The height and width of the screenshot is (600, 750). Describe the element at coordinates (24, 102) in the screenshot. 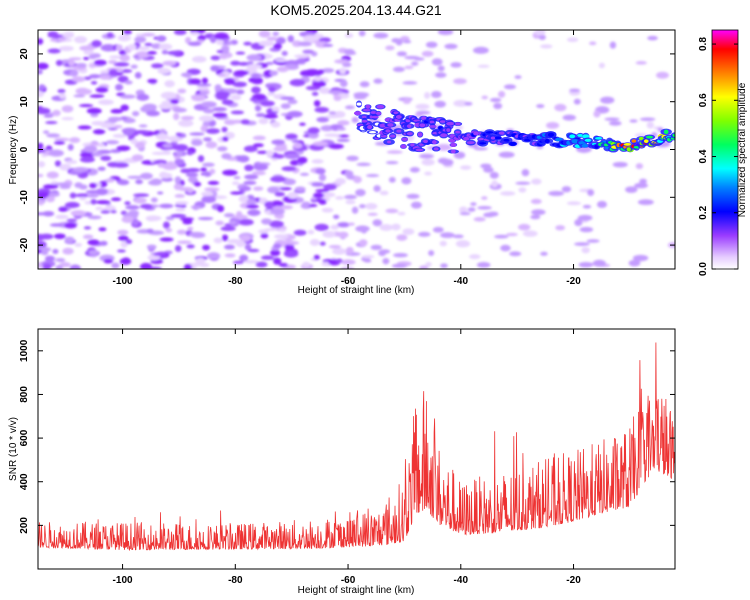

I see `y-tick-label: 10` at that location.